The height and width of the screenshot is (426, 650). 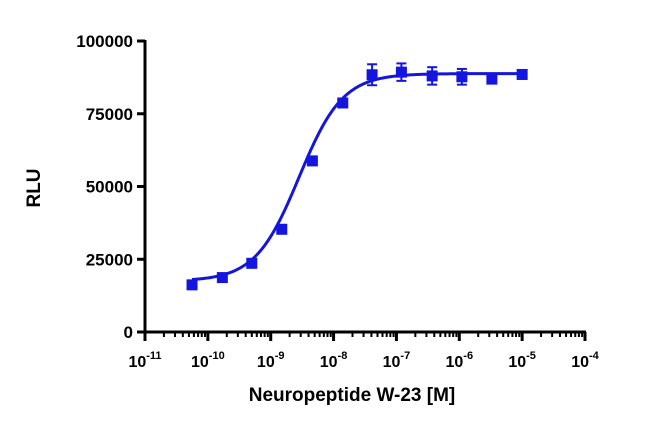 What do you see at coordinates (522, 360) in the screenshot?
I see `x-tick-label: 10⁻⁵` at bounding box center [522, 360].